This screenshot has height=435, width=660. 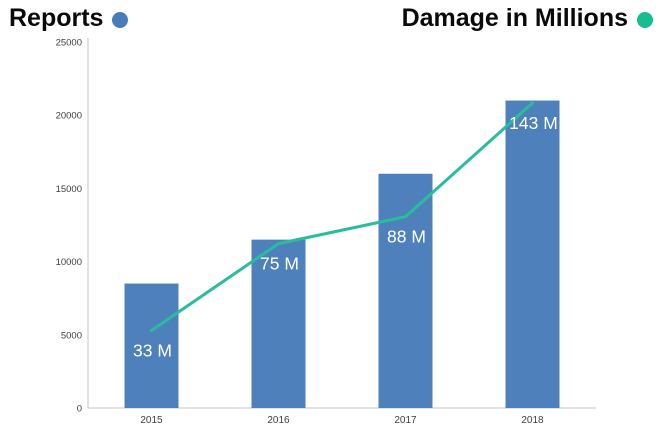 I want to click on x-tick-label: 2016, so click(x=278, y=420).